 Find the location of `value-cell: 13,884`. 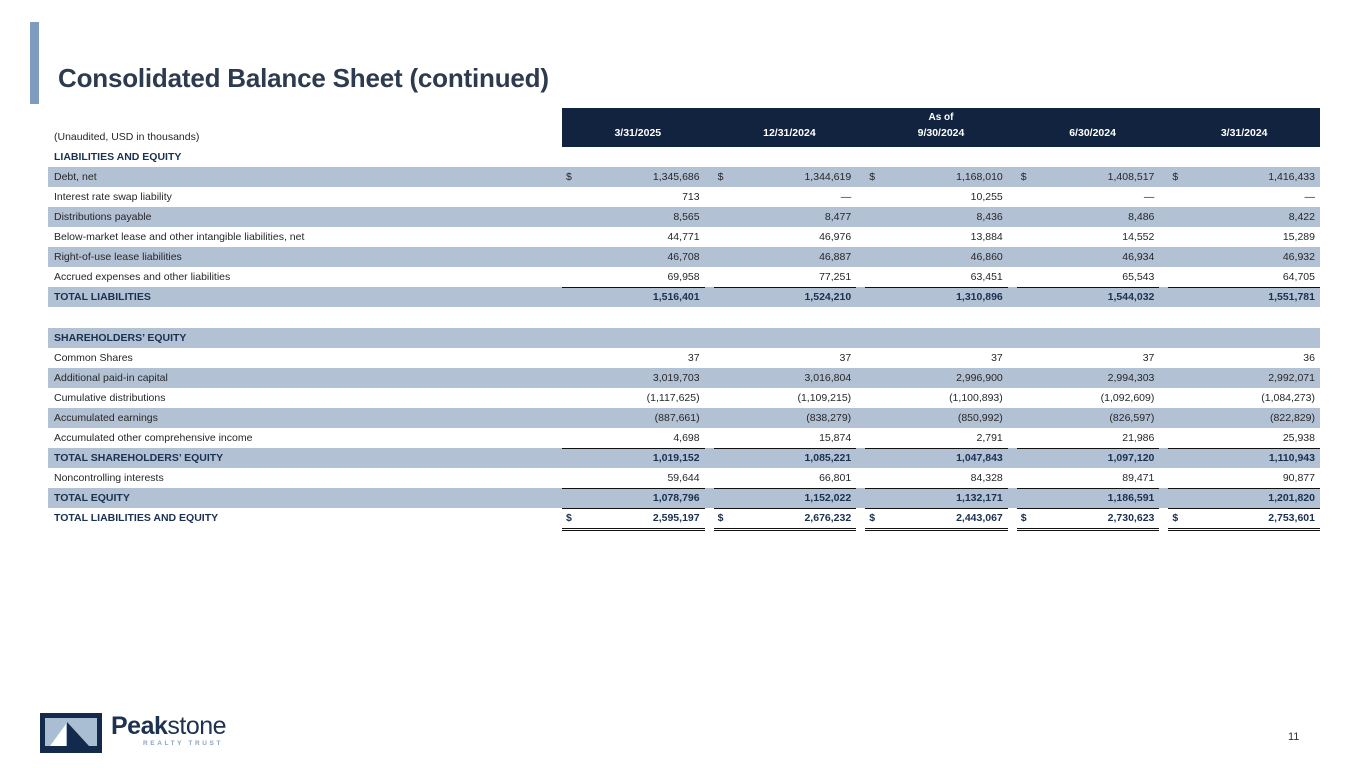

value-cell: 13,884 is located at coordinates (941, 237).